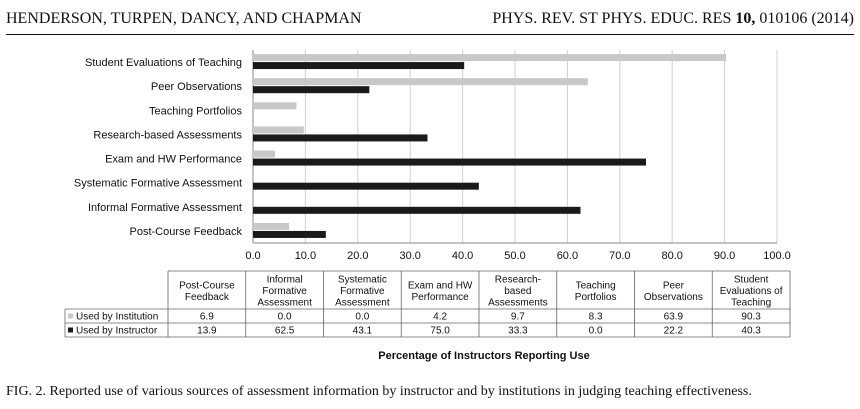 Image resolution: width=860 pixels, height=409 pixels. What do you see at coordinates (596, 317) in the screenshot?
I see `table-cell: 8.3` at bounding box center [596, 317].